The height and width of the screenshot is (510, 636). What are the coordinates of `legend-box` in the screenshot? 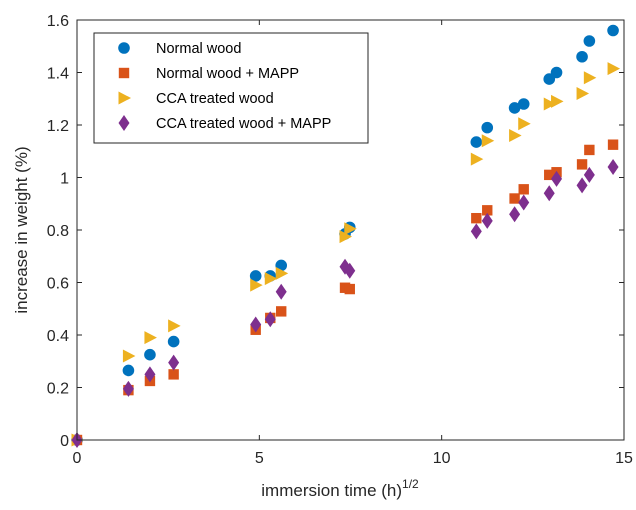 It's located at (231, 88).